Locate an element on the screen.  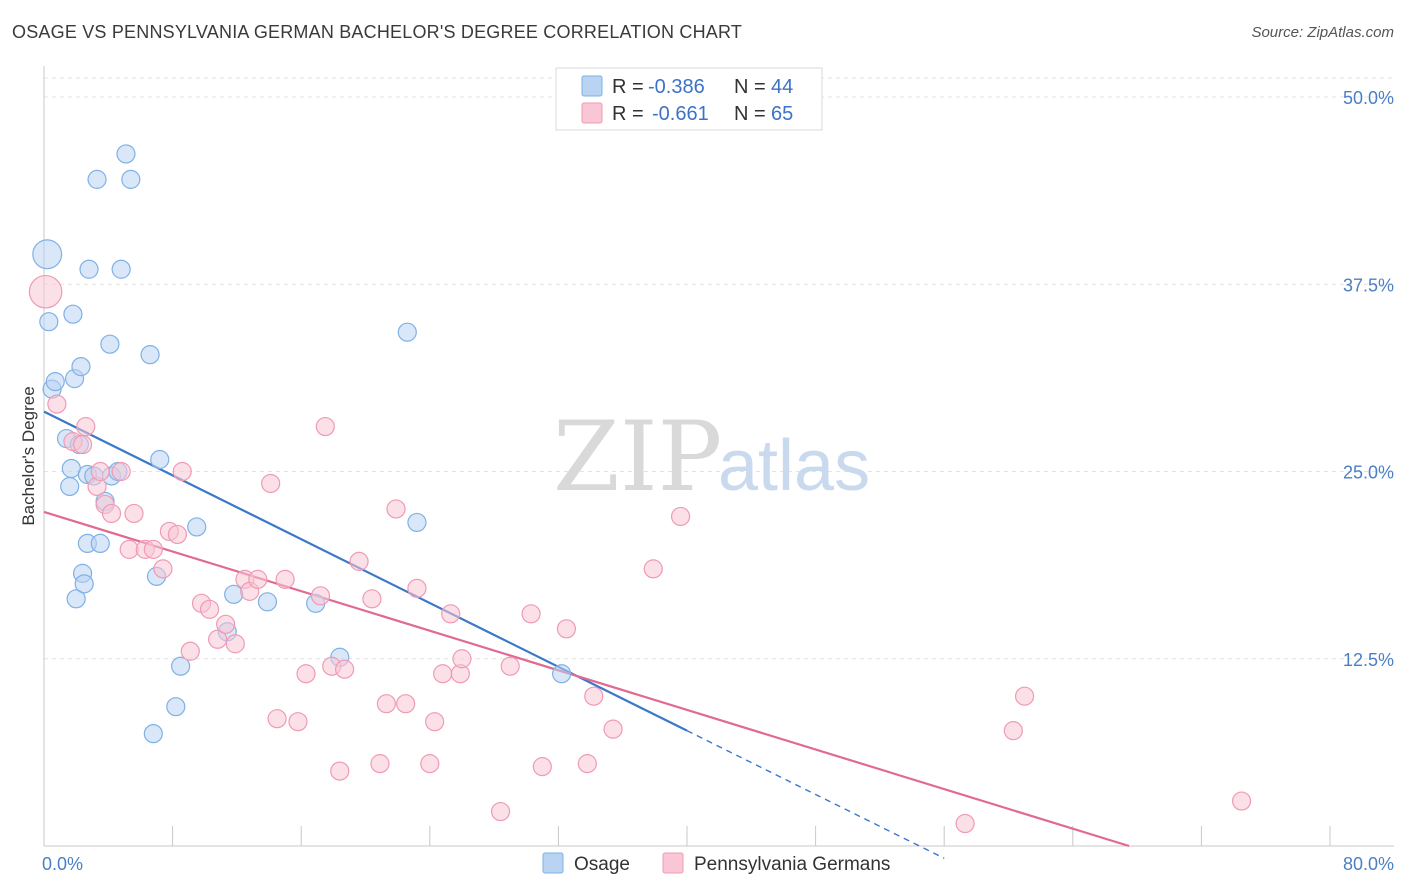
chart-source: Source: ZipAtlas.com is located at coordinates (1322, 32).